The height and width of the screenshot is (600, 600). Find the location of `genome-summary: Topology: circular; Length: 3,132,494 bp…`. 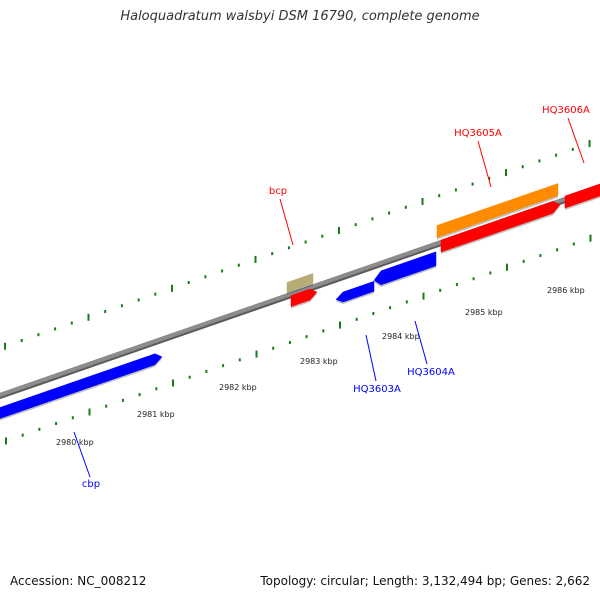

genome-summary: Topology: circular; Length: 3,132,494 bp… is located at coordinates (425, 581).